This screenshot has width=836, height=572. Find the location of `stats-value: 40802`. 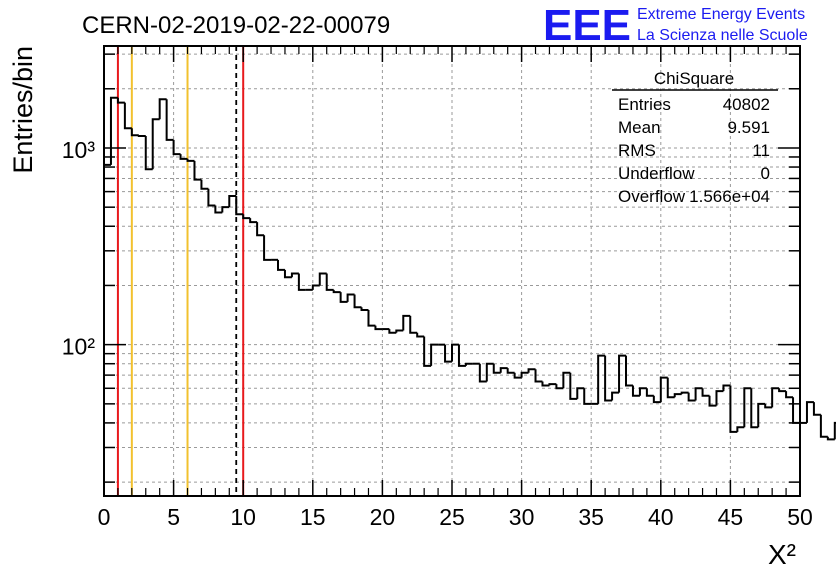

stats-value: 40802 is located at coordinates (746, 104).